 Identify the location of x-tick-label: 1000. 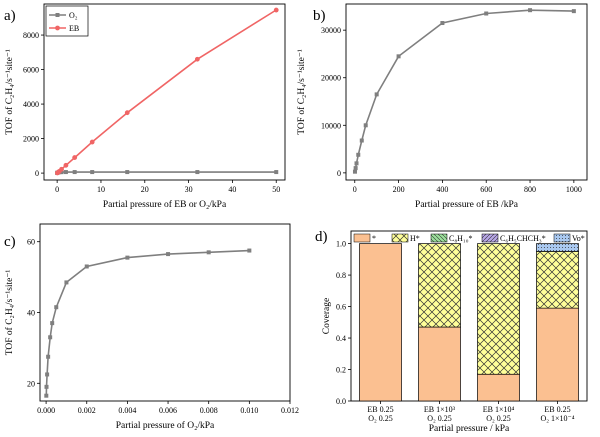
(574, 189).